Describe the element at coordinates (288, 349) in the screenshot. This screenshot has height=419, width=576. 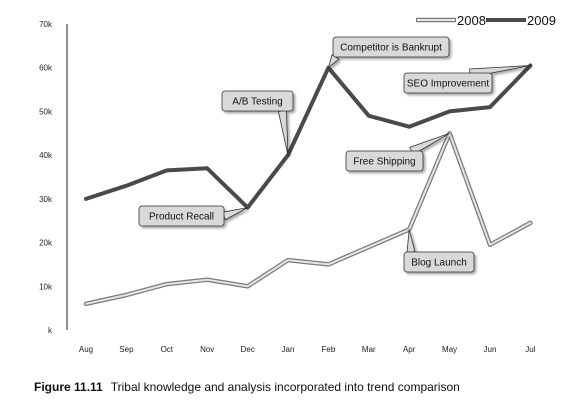
I see `x-tick-label: Jan` at that location.